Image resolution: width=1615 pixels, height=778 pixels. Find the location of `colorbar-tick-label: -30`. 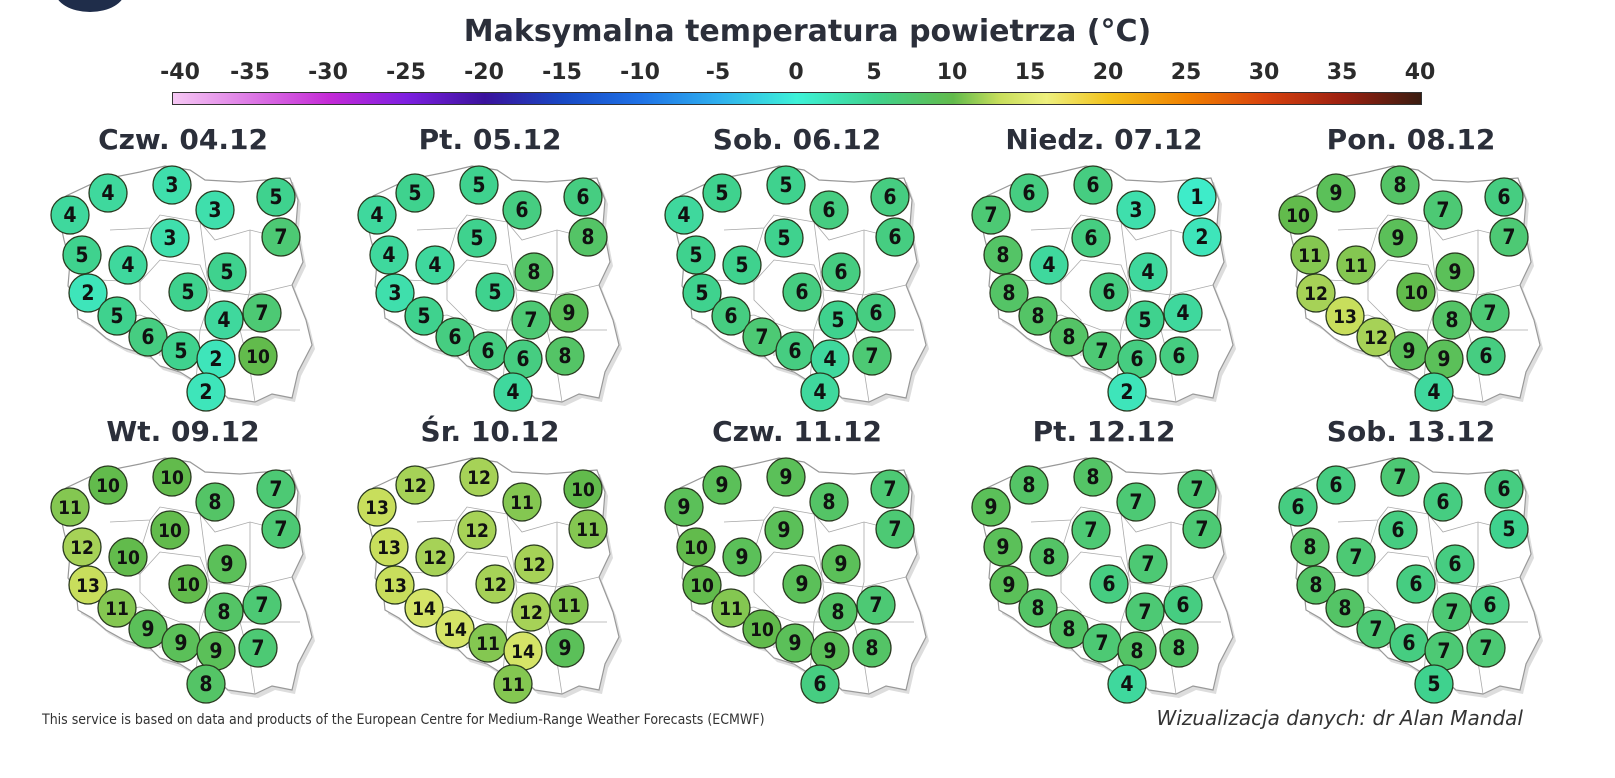

colorbar-tick-label: -30 is located at coordinates (328, 72).